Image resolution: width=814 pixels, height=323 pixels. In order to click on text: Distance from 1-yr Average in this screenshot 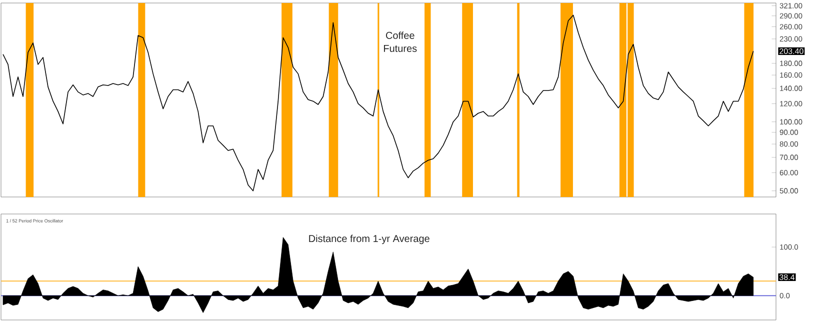, I will do `click(369, 239)`.